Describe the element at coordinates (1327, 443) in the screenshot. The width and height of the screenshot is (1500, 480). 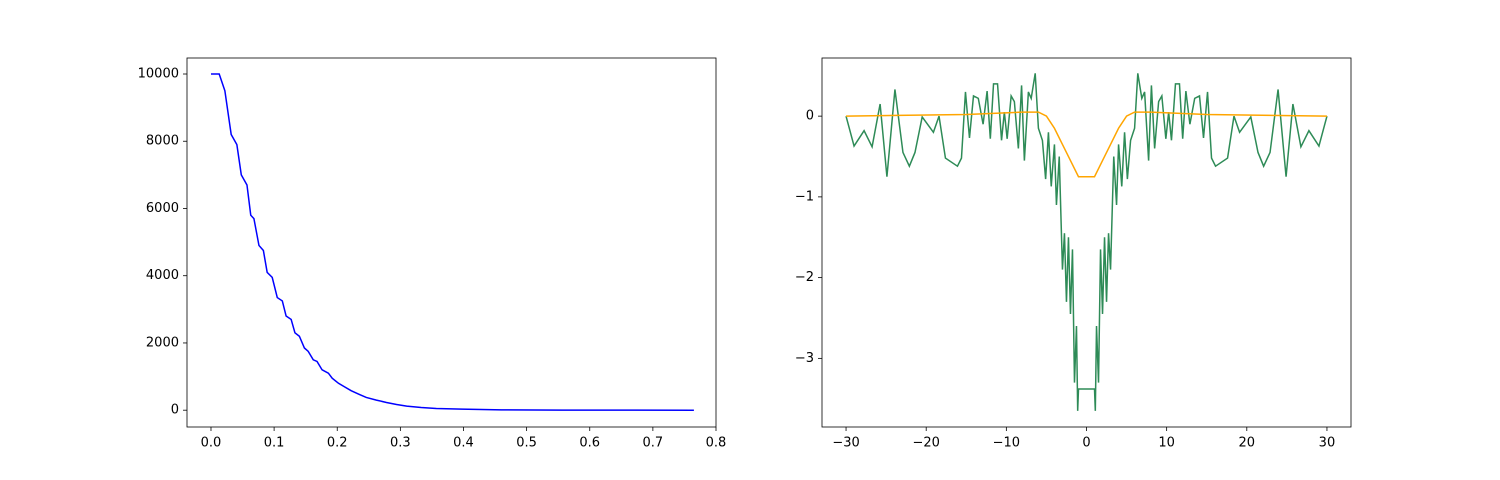
I see `x-tick-label: 30` at that location.